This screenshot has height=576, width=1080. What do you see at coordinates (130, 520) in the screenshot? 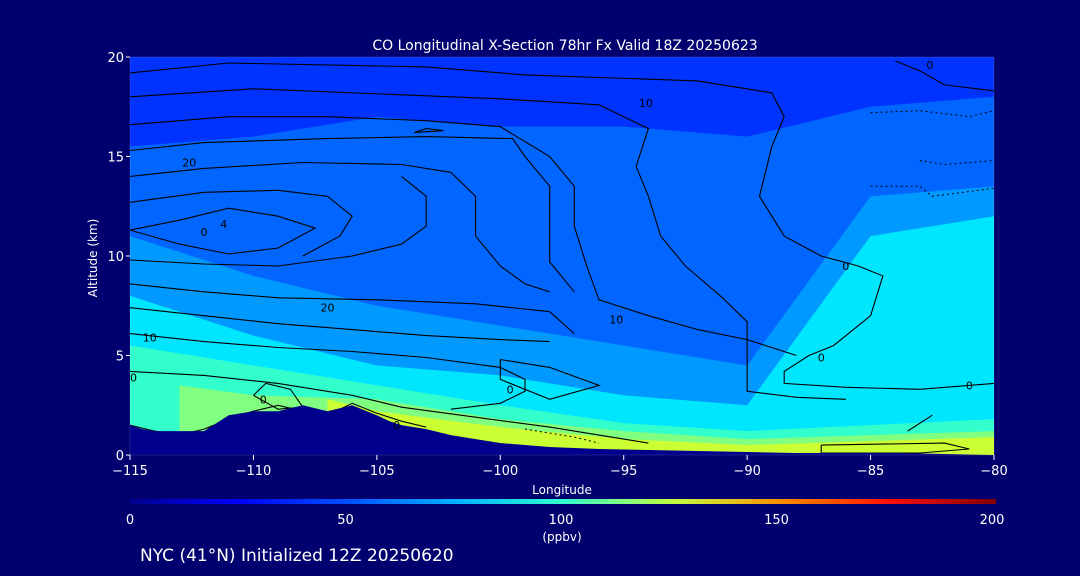
I see `colorbar-tick-label-0: 0` at bounding box center [130, 520].